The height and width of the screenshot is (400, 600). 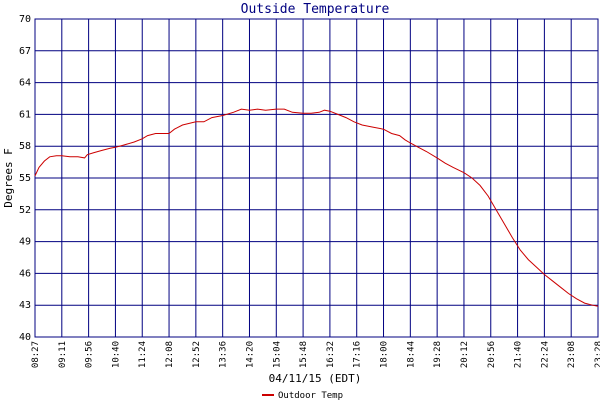 I want to click on legend: Outdoor Temp, so click(x=302, y=395).